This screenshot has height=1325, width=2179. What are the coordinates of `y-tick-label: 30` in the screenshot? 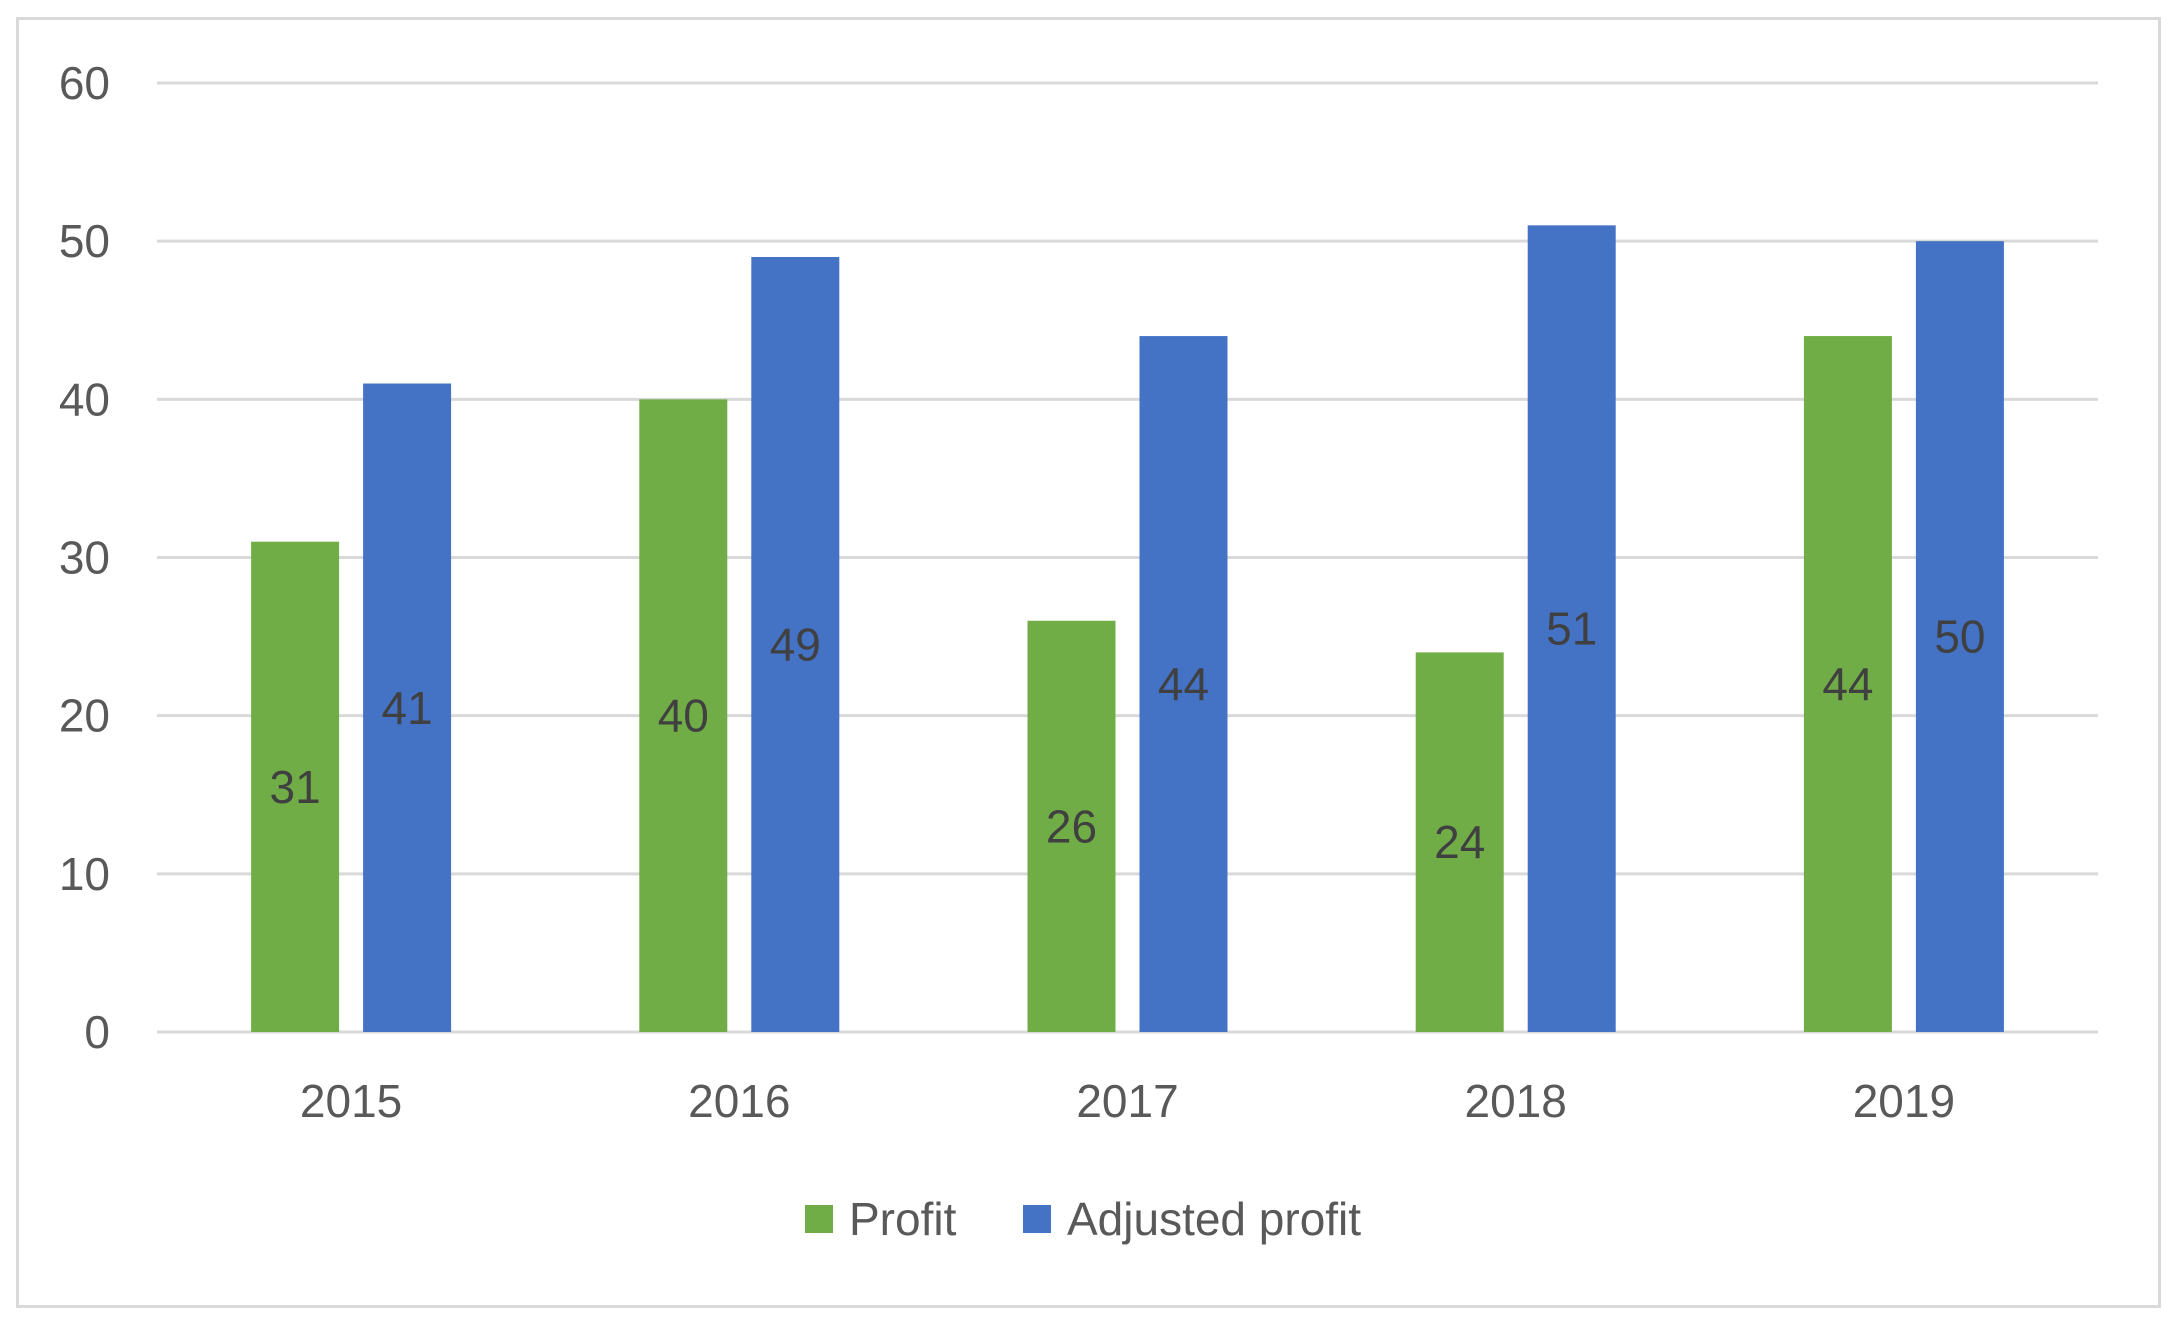 It's located at (84, 558).